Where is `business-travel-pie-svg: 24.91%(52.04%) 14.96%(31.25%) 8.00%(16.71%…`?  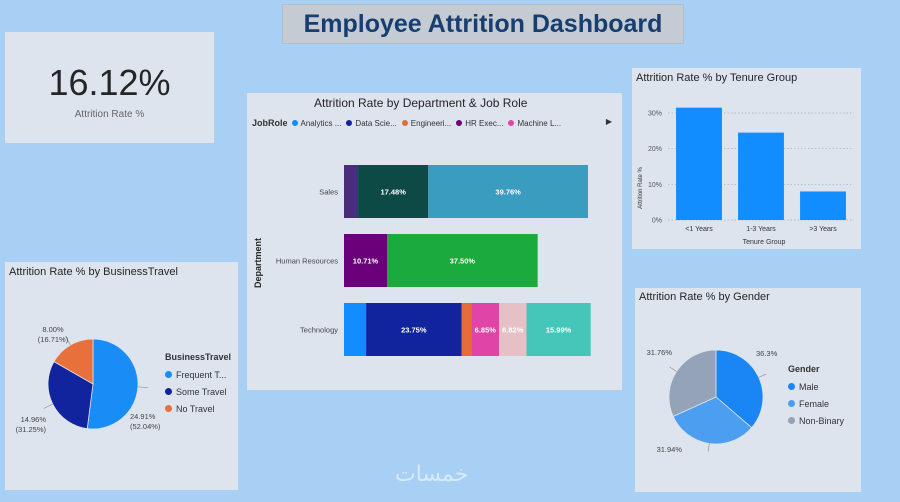 business-travel-pie-svg: 24.91%(52.04%) 14.96%(31.25%) 8.00%(16.71%… is located at coordinates (88, 379).